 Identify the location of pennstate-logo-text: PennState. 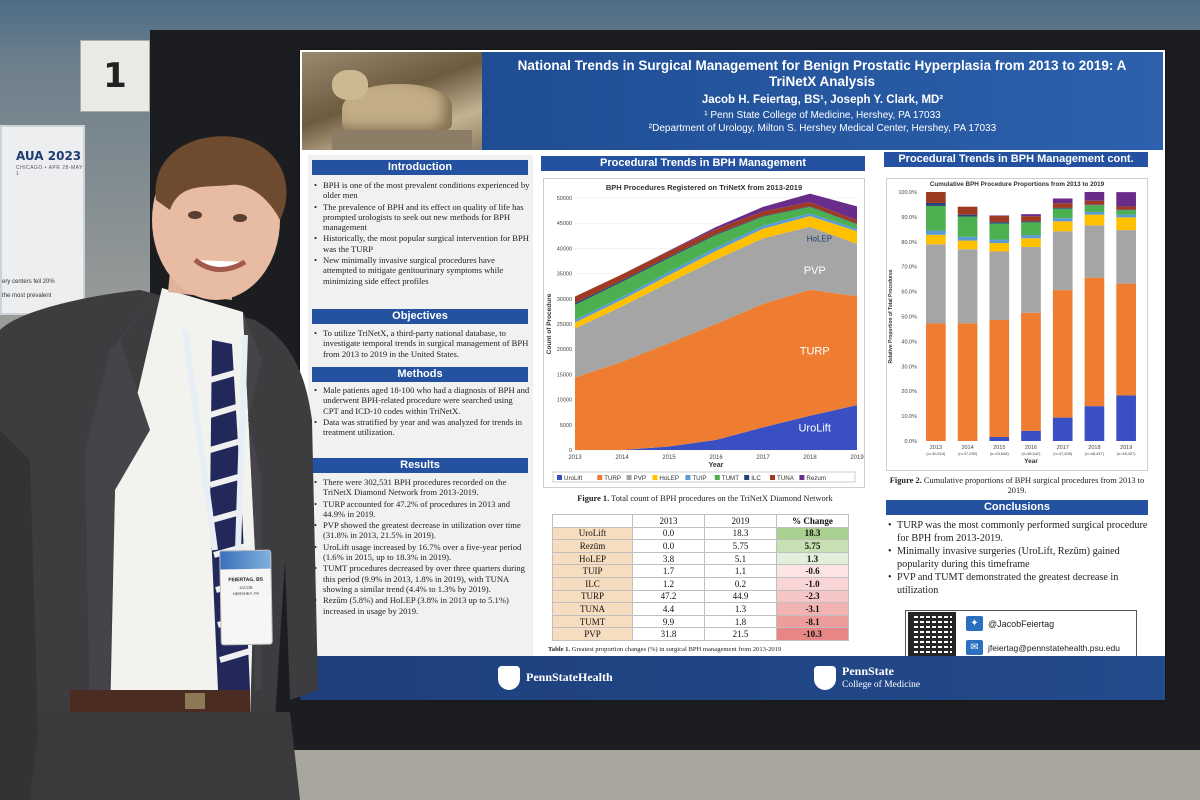
(868, 671).